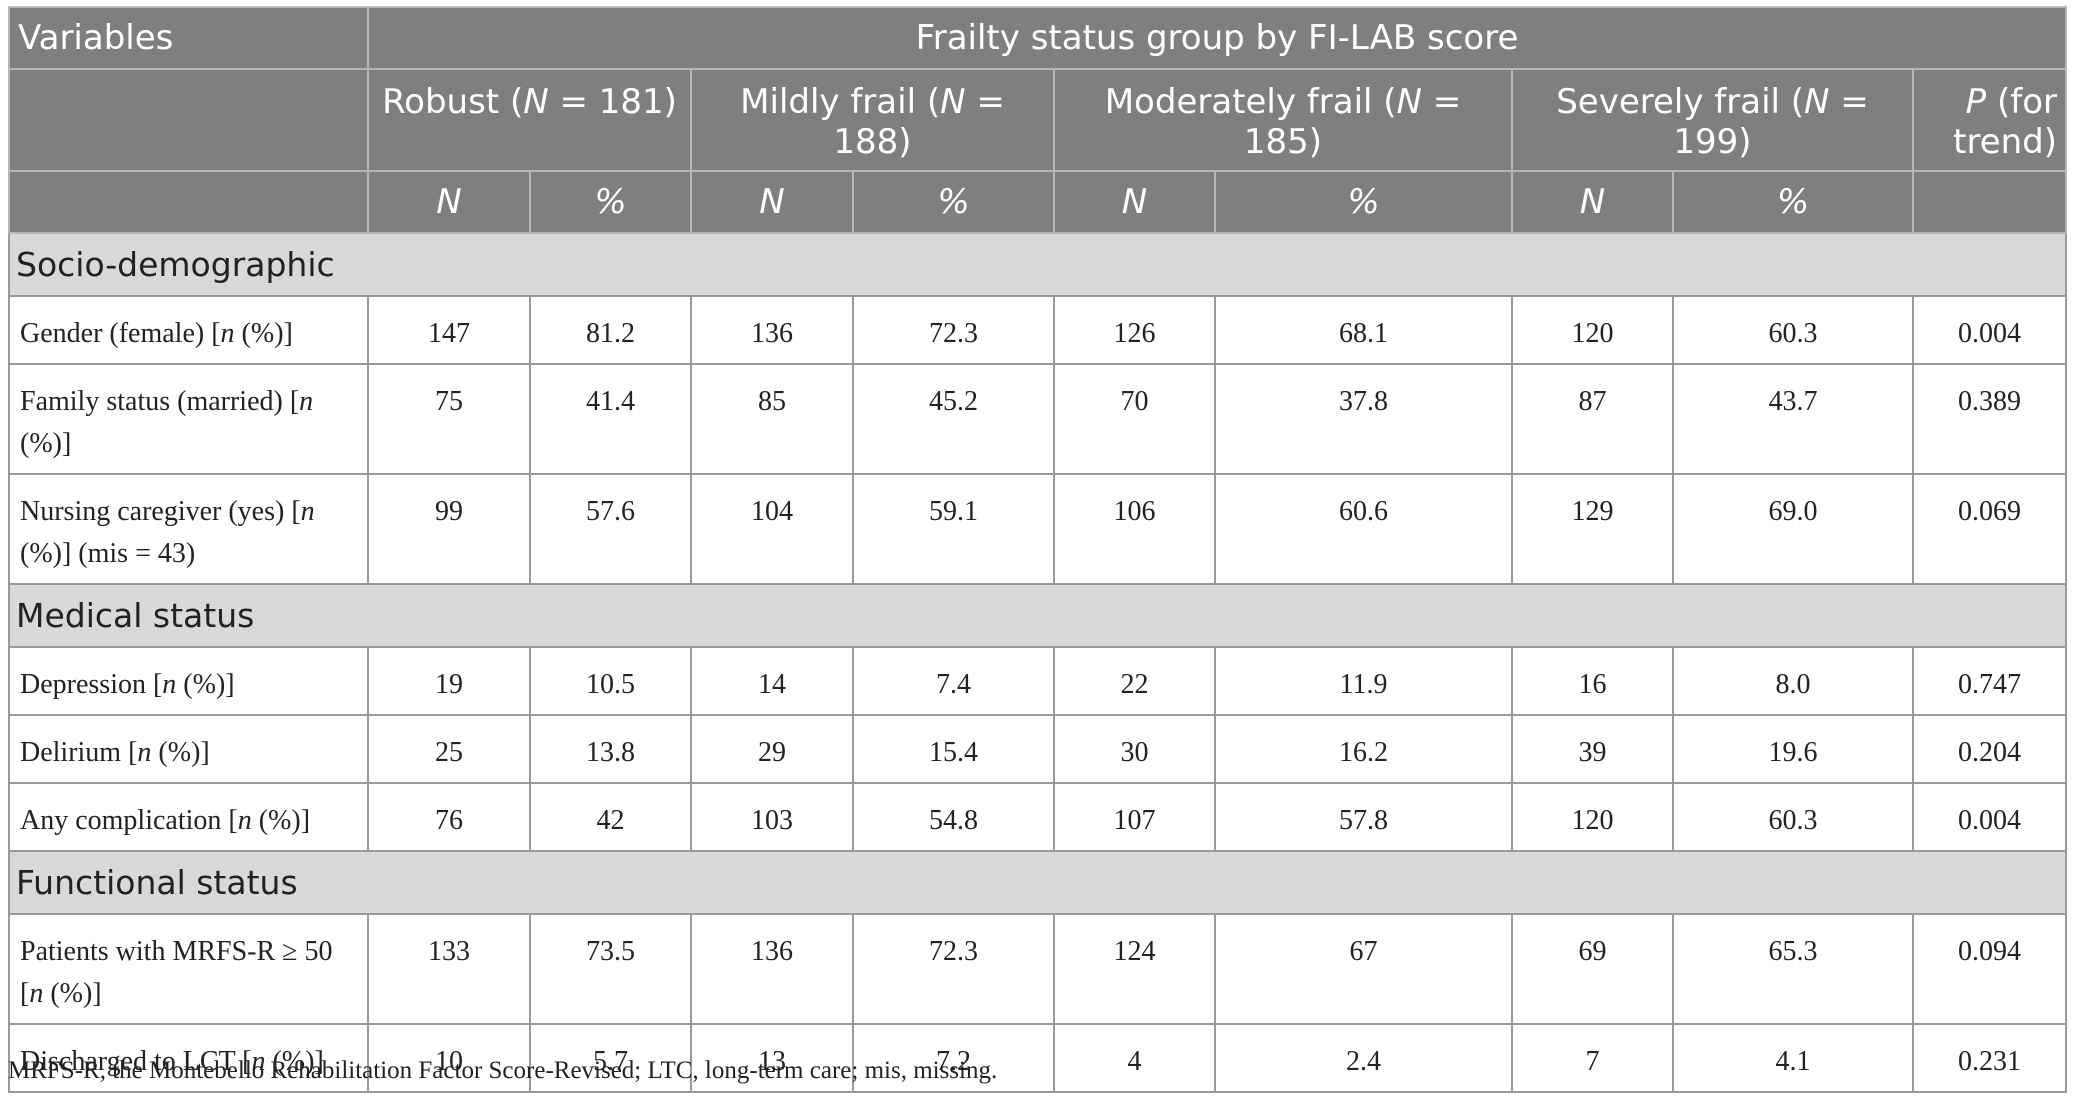 Image resolution: width=2073 pixels, height=1096 pixels. I want to click on cell-value: 43.7, so click(1793, 419).